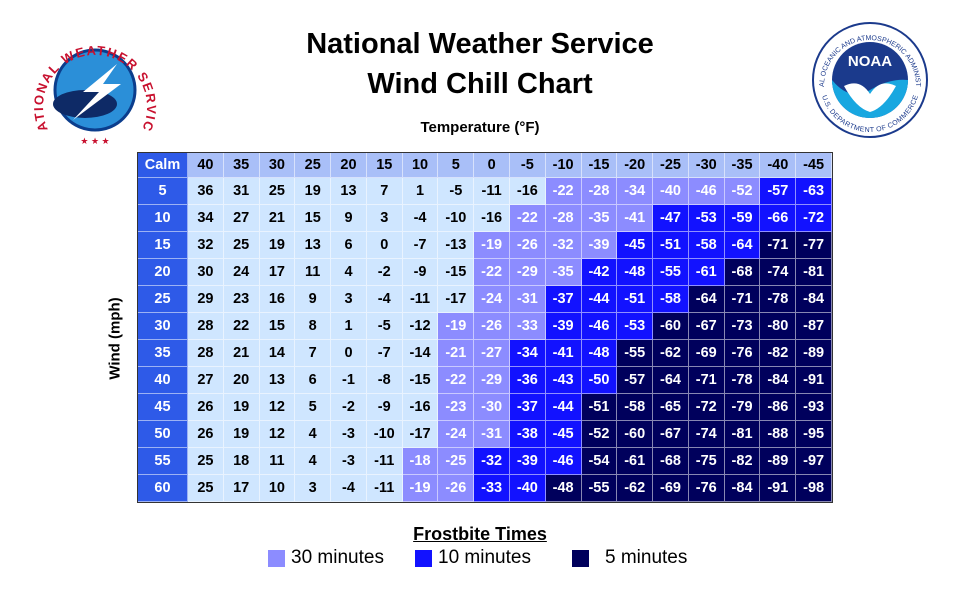 This screenshot has height=605, width=953. I want to click on wind-header: 35, so click(163, 353).